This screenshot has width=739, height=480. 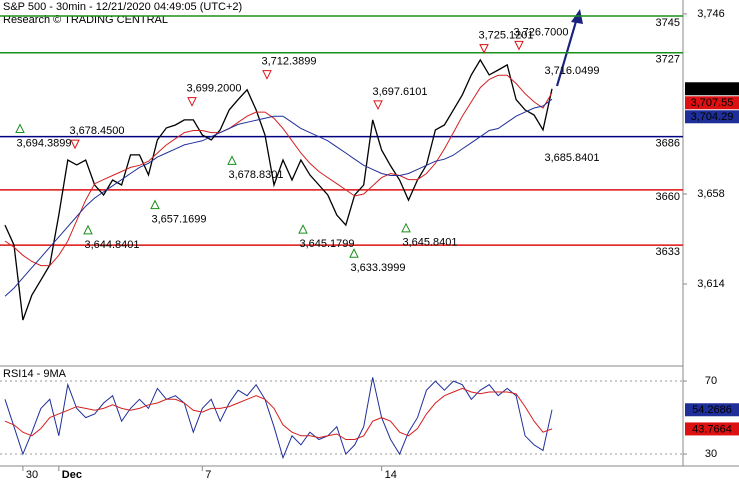 What do you see at coordinates (571, 158) in the screenshot?
I see `annotation-label: 3,685.8401` at bounding box center [571, 158].